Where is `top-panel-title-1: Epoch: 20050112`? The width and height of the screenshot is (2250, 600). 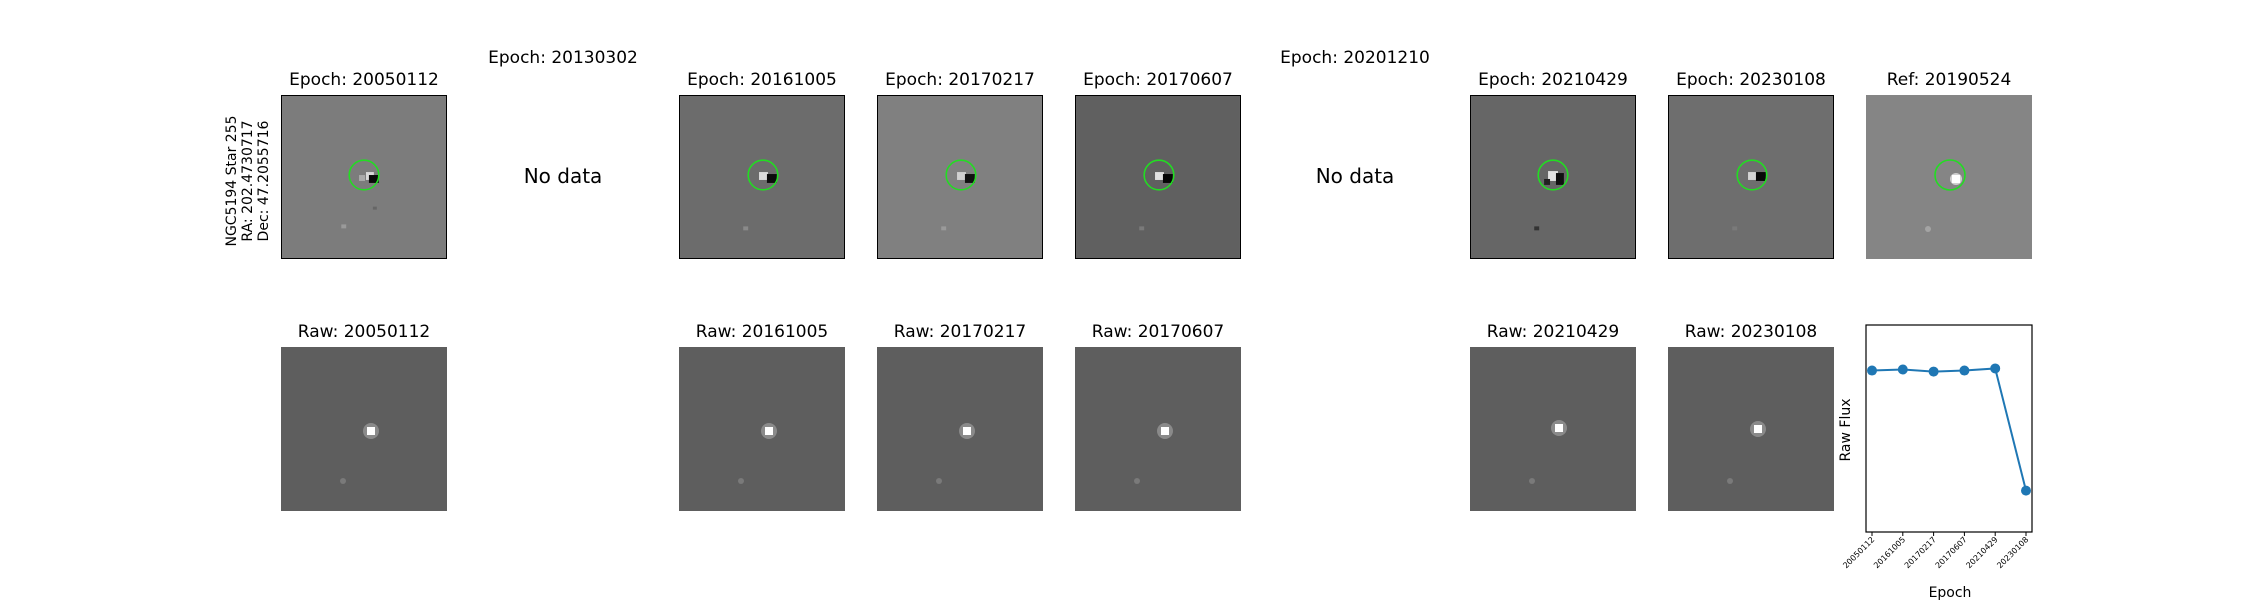 top-panel-title-1: Epoch: 20050112 is located at coordinates (364, 80).